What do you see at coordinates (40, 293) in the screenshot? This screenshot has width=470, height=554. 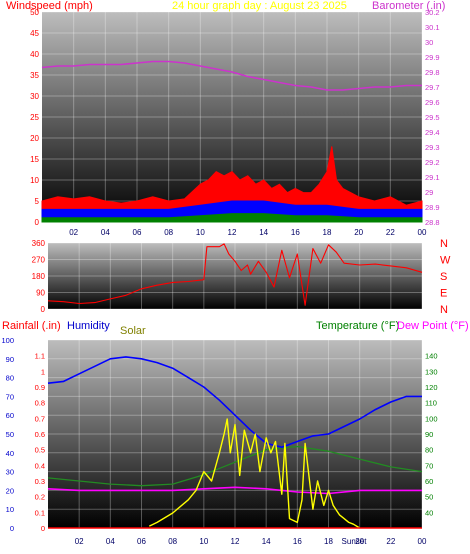 I see `direction-tick-label: 90` at bounding box center [40, 293].